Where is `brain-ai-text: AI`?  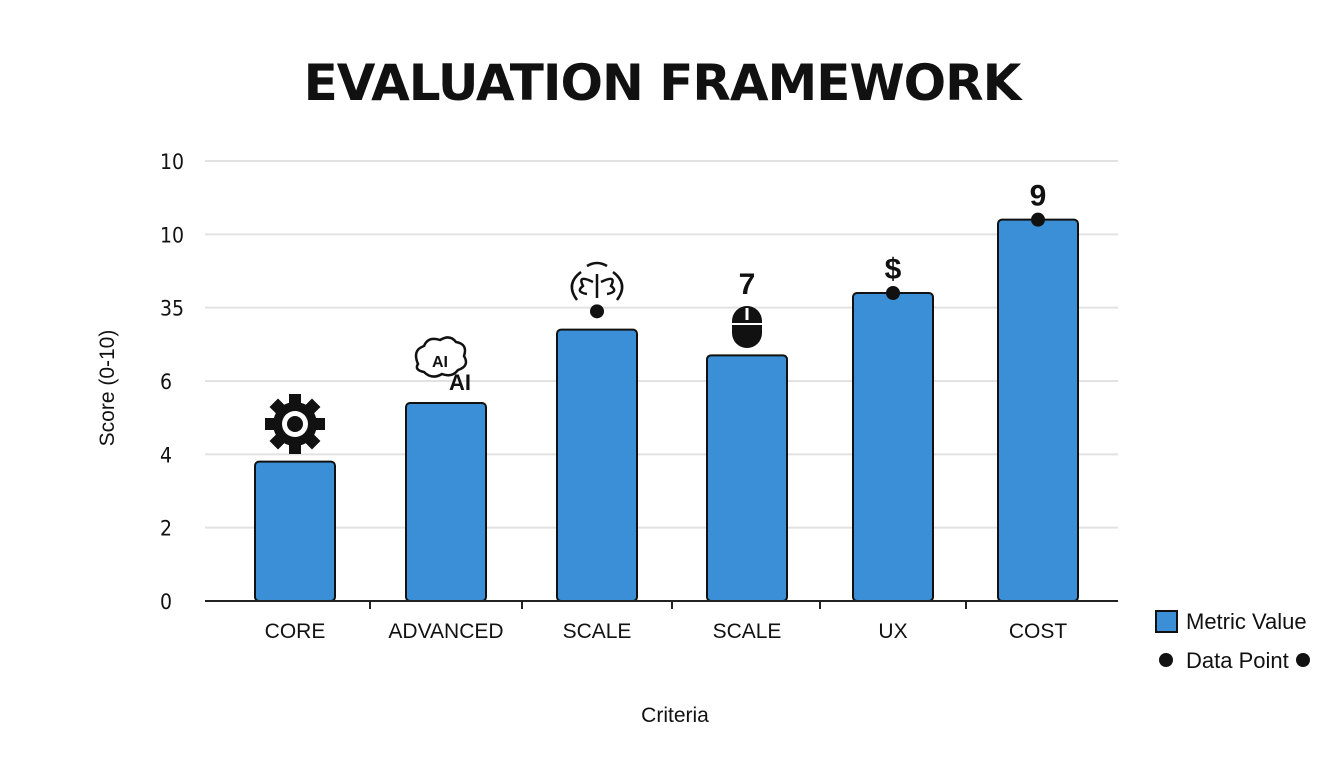 brain-ai-text: AI is located at coordinates (440, 362).